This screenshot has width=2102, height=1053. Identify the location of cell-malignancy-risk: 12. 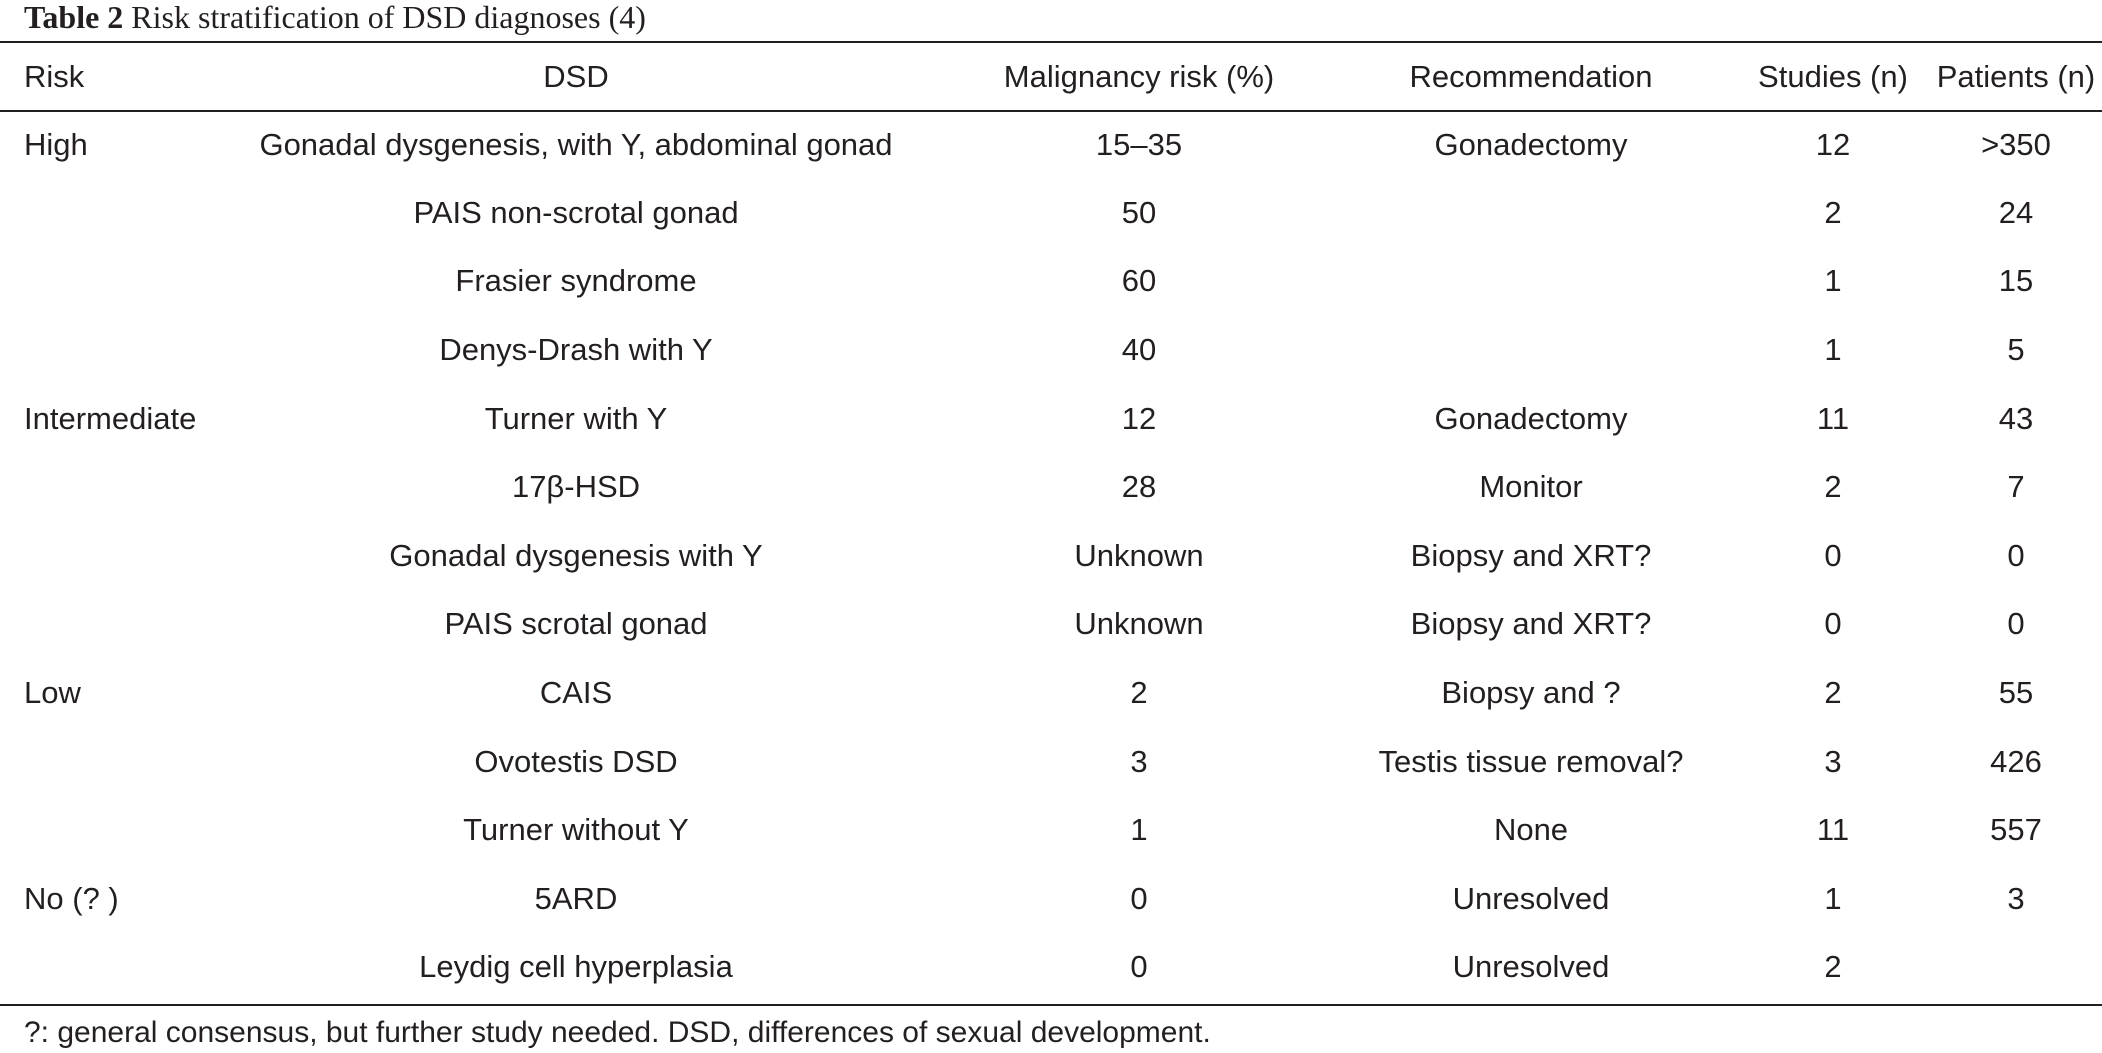
(1139, 418).